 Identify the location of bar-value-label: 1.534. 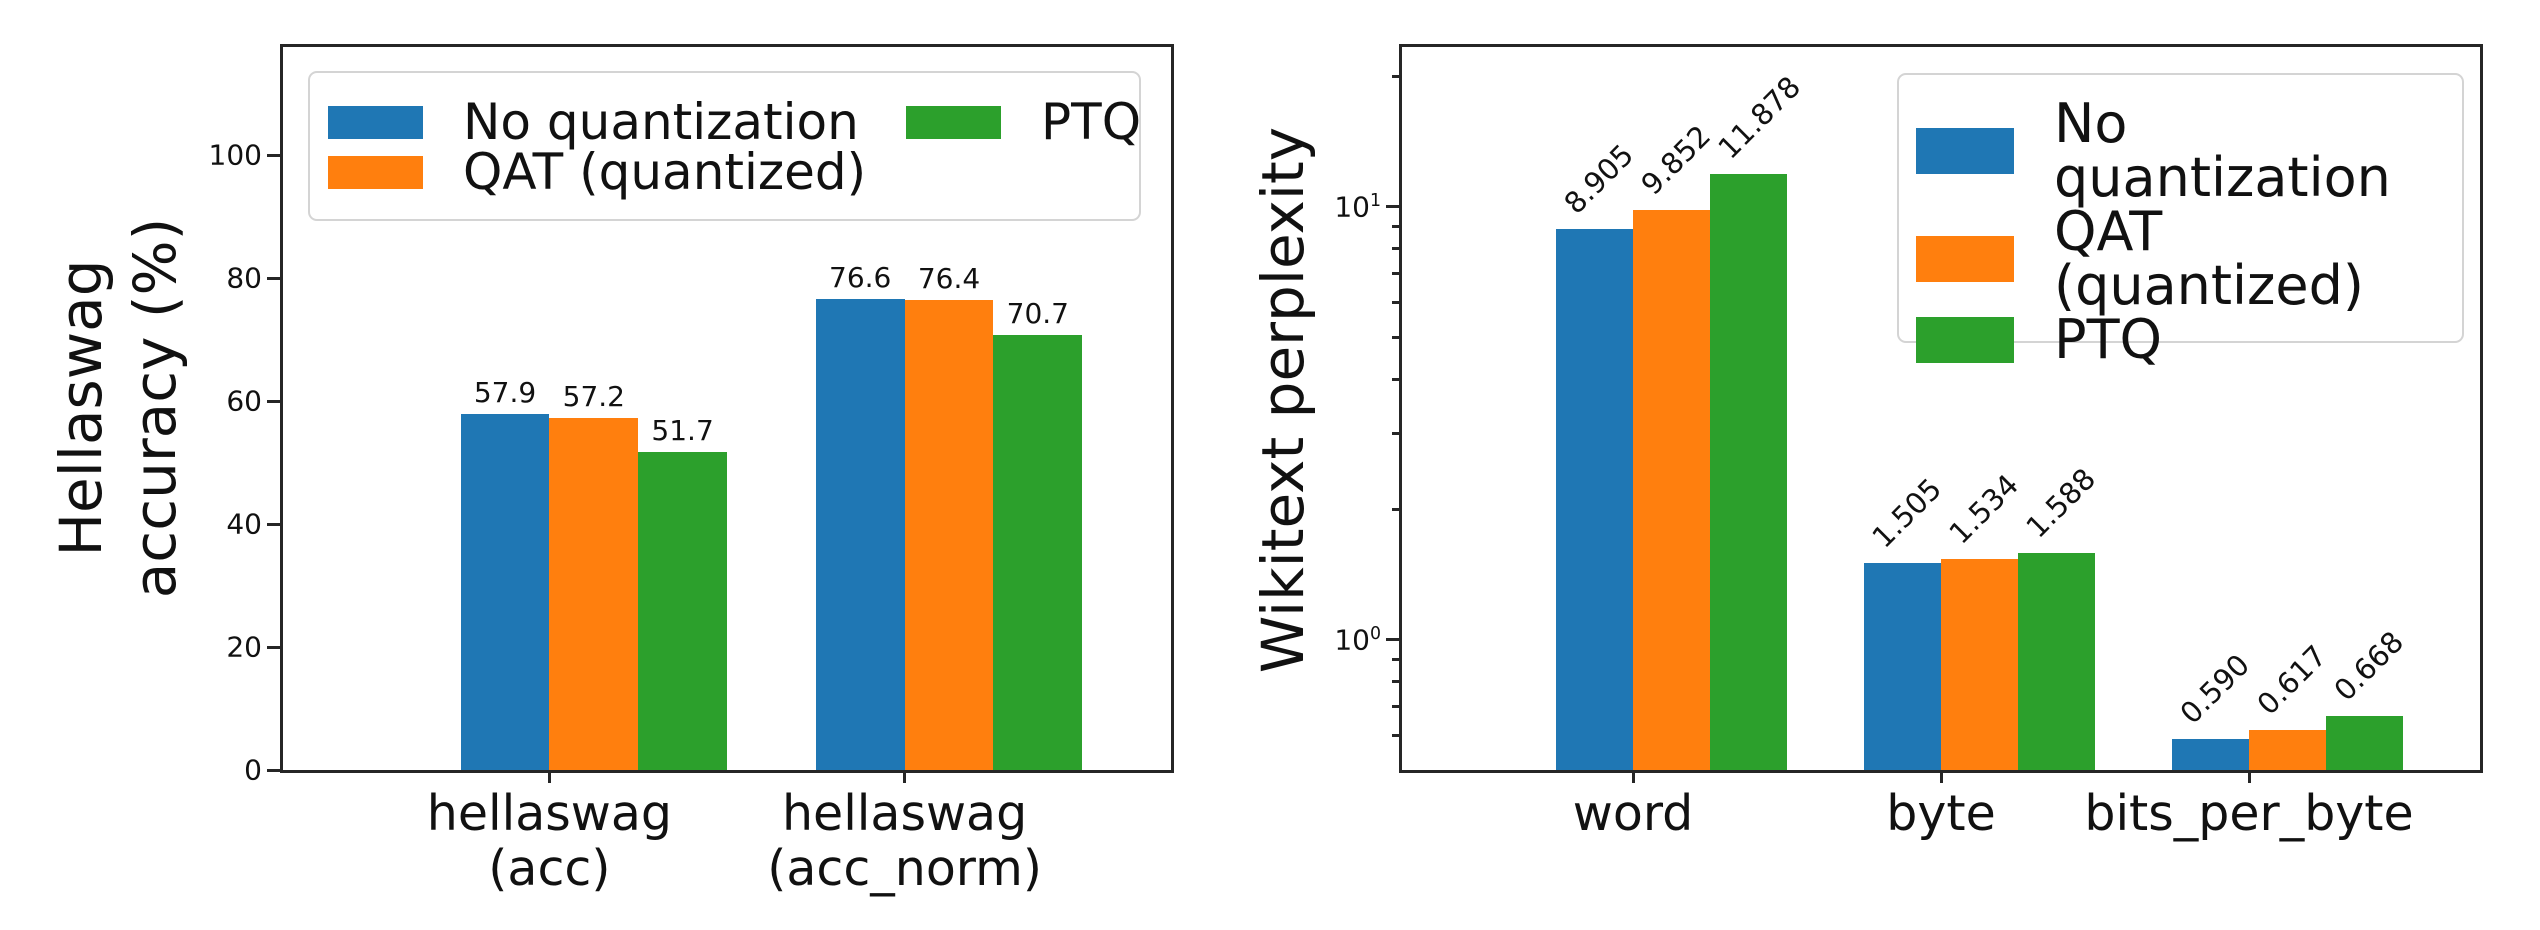
(1983, 509).